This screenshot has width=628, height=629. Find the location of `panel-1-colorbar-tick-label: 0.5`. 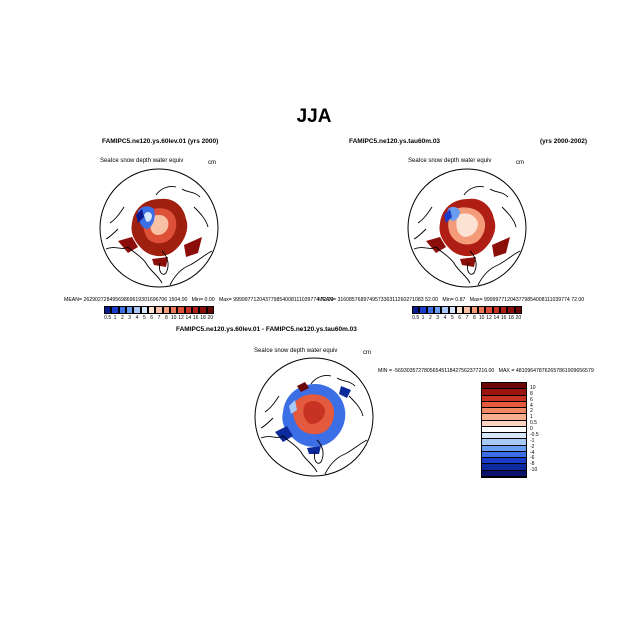

panel-1-colorbar-tick-label: 0.5 is located at coordinates (108, 318).